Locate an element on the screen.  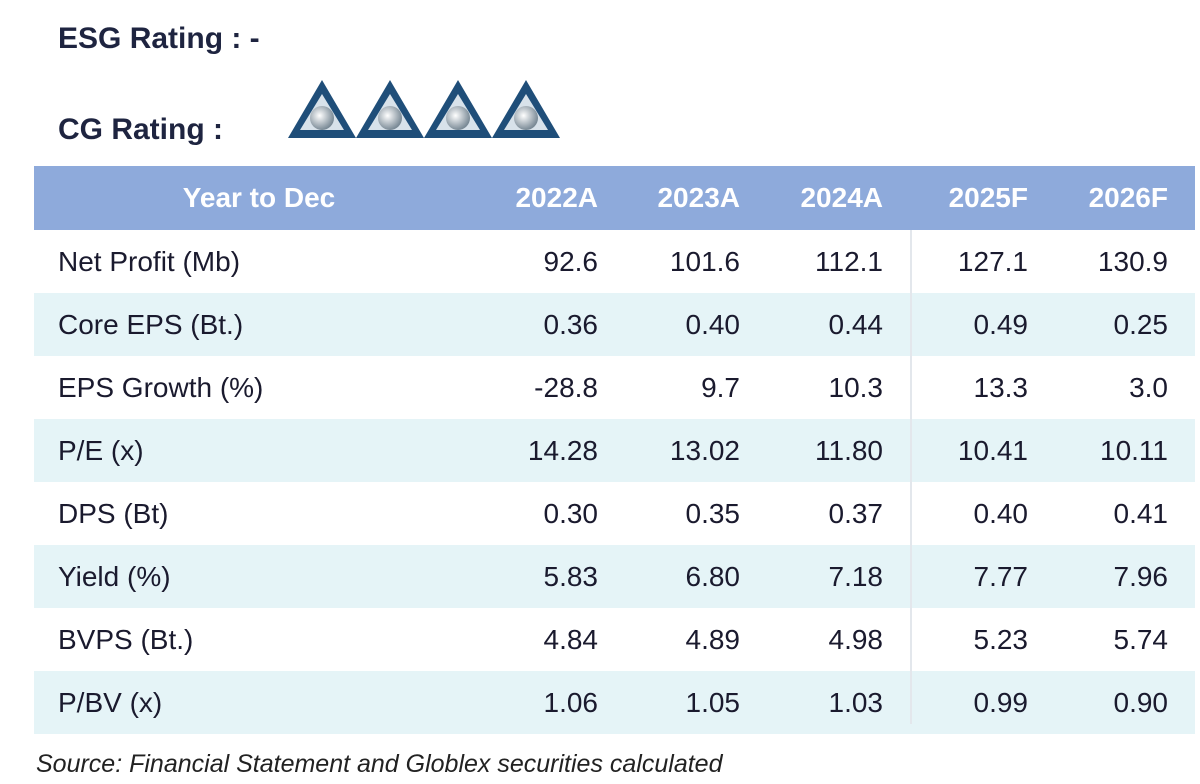
value-cell: 1.03 is located at coordinates (856, 702).